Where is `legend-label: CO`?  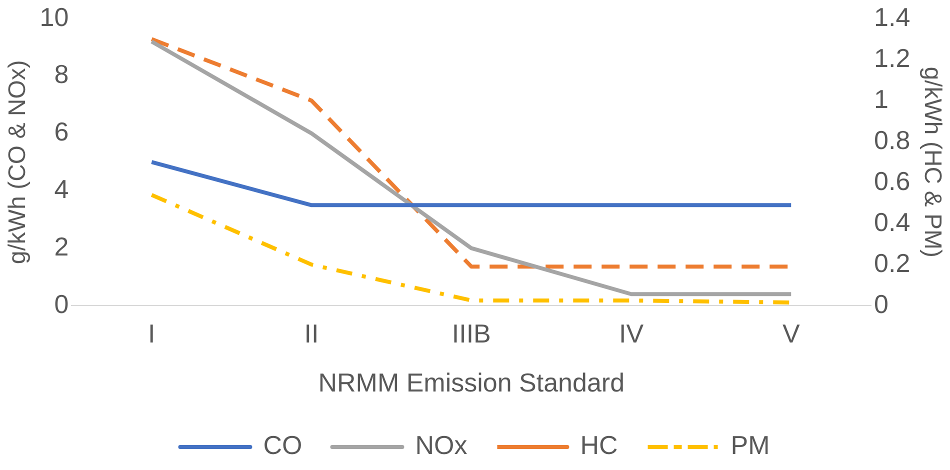
legend-label: CO is located at coordinates (282, 445).